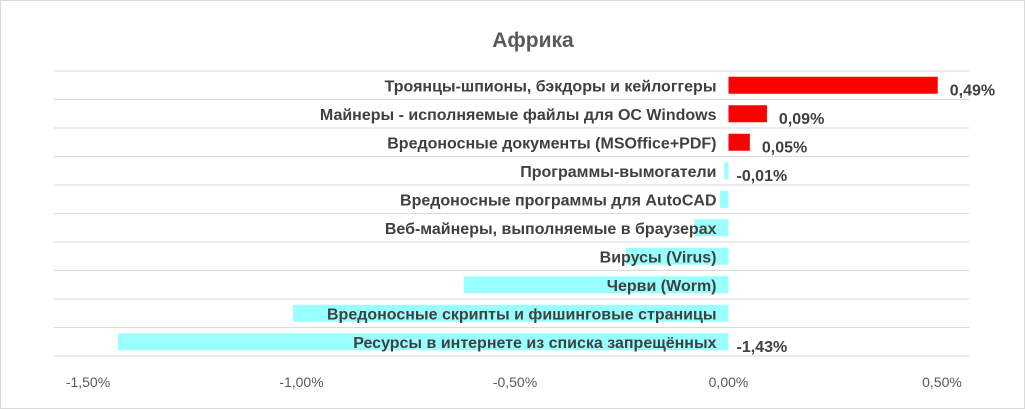 The width and height of the screenshot is (1025, 409). What do you see at coordinates (618, 172) in the screenshot?
I see `category-label: Программы-вымогатели` at bounding box center [618, 172].